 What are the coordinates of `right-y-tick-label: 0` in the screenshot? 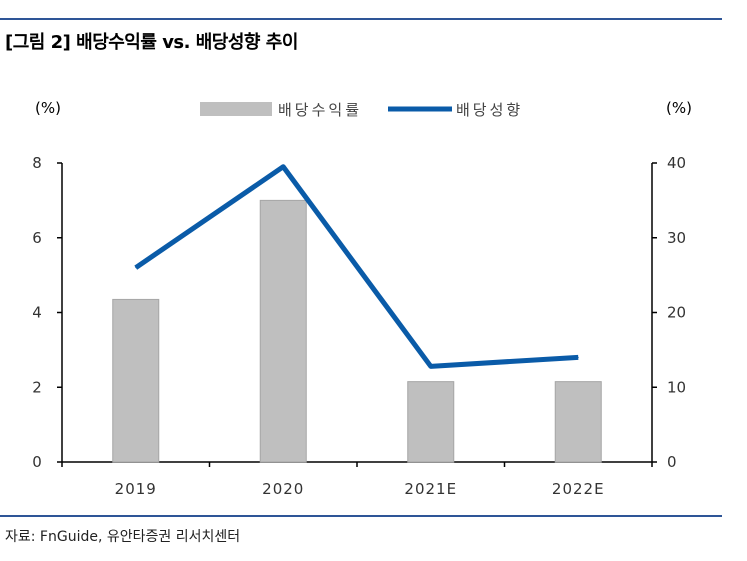 It's located at (672, 462).